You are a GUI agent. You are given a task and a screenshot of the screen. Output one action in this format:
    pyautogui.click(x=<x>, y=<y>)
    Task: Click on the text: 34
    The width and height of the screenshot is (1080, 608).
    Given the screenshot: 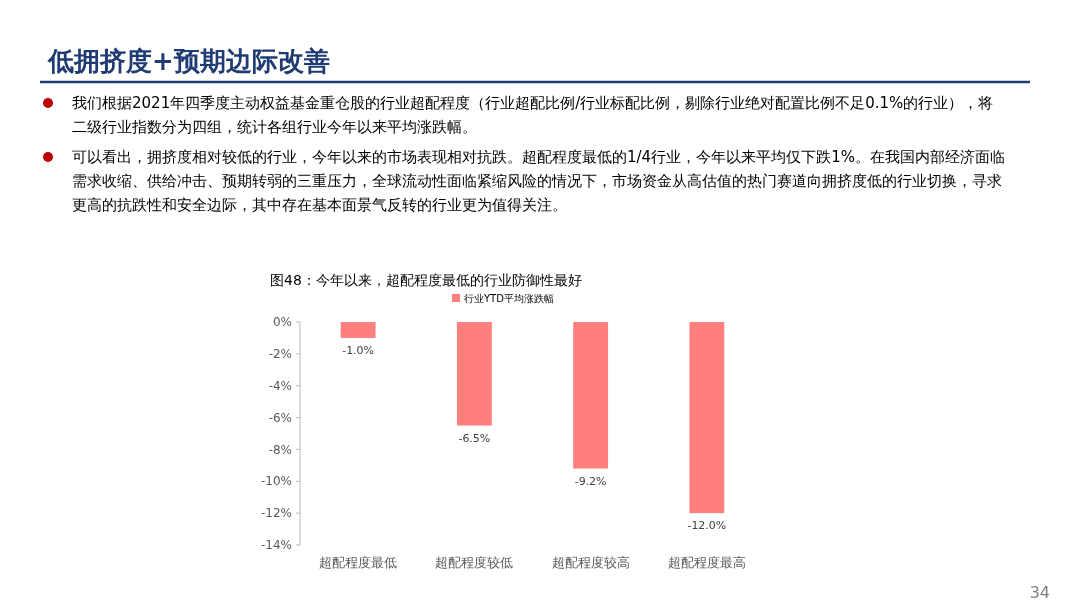 What is the action you would take?
    pyautogui.click(x=1039, y=592)
    